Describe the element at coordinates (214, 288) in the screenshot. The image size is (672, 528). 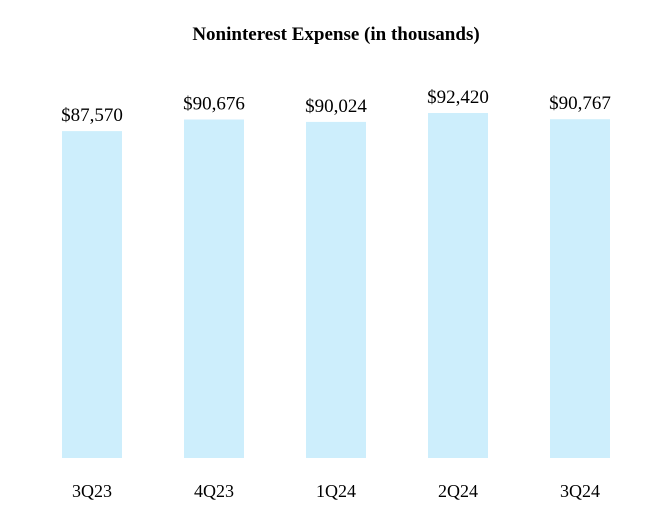
I see `bar-4q23` at that location.